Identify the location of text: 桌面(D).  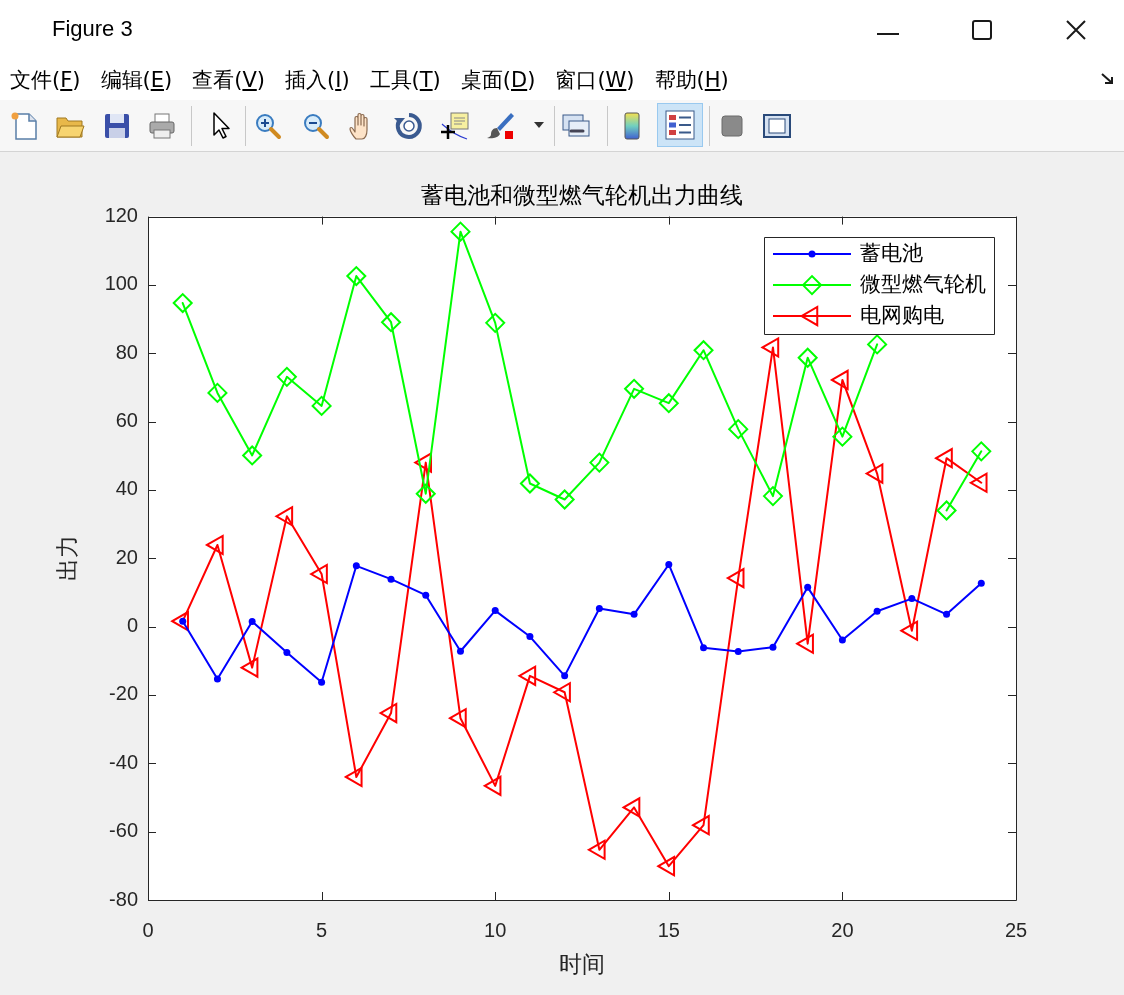
(498, 80).